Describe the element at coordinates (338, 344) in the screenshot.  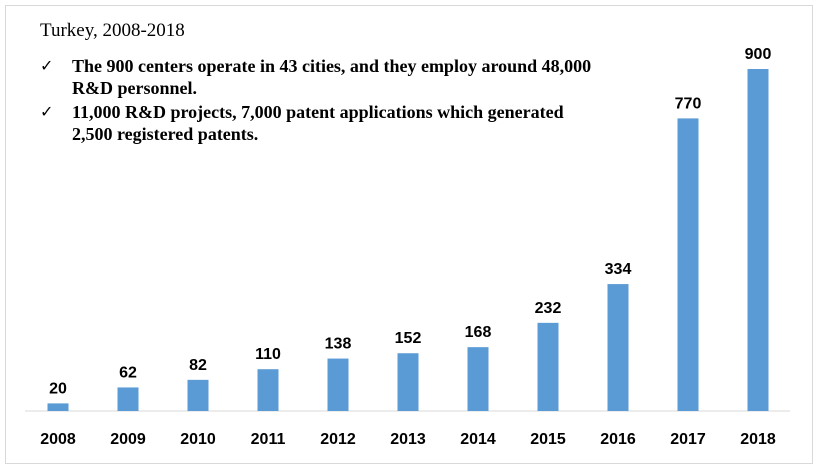
I see `data-label-2012: 138` at that location.